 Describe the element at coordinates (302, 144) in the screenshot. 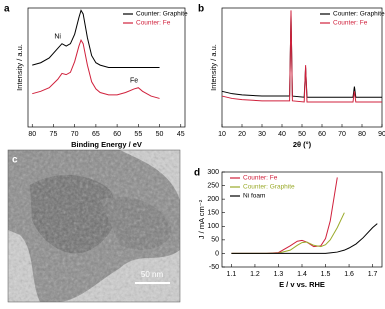

I see `x-axis-title: 2θ (°)` at that location.